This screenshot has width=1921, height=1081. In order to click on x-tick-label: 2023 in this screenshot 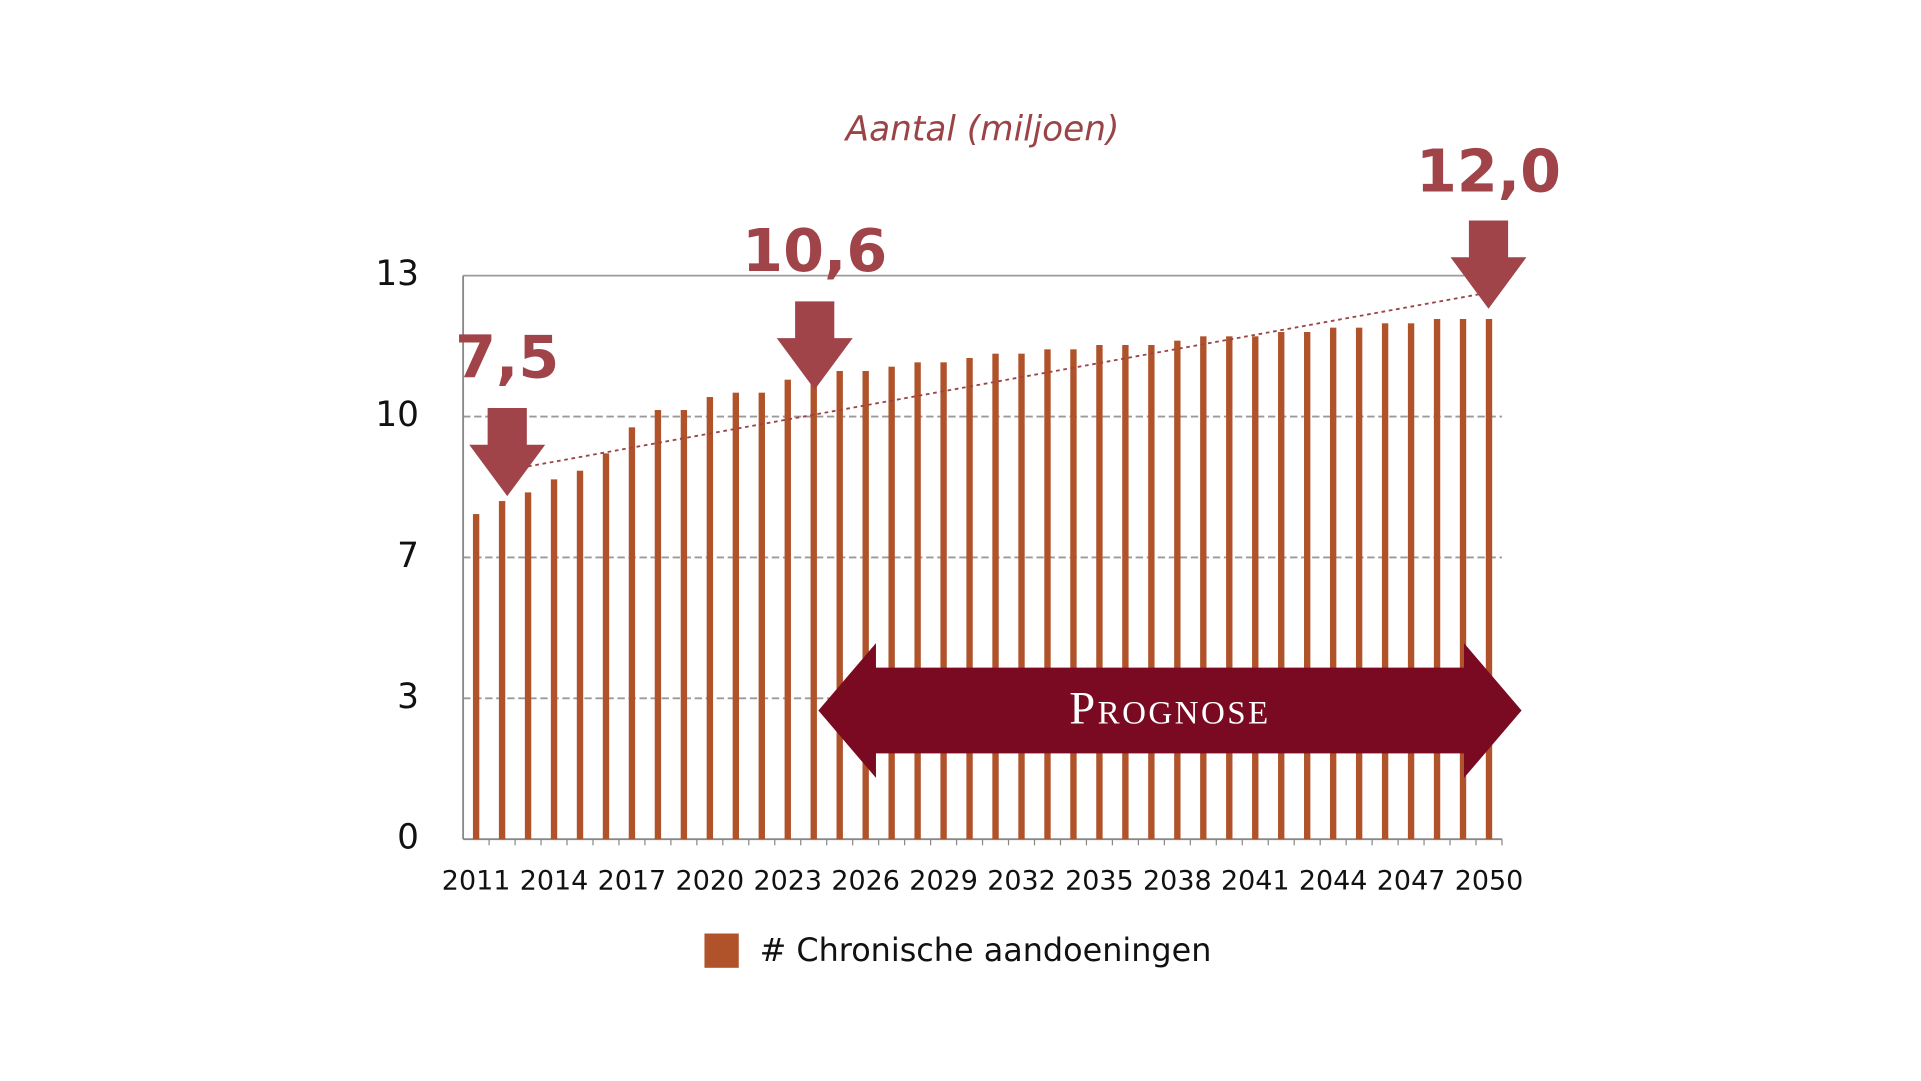, I will do `click(787, 881)`.